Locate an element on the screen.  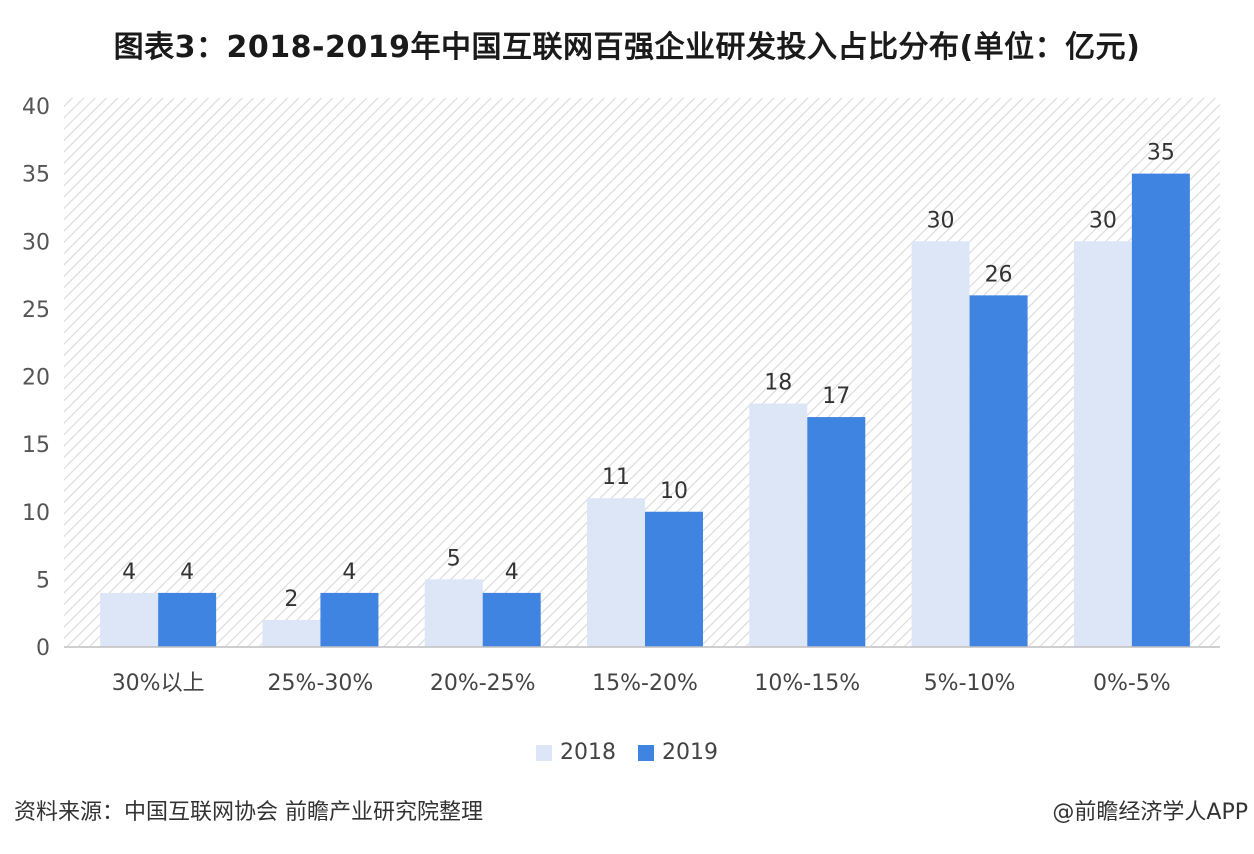
data-label-2018-0: 4 is located at coordinates (129, 572).